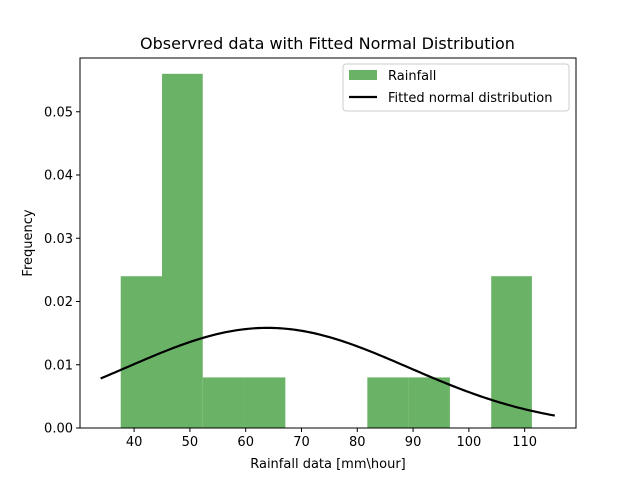  Describe the element at coordinates (468, 442) in the screenshot. I see `x-tick-label-100: 100` at that location.